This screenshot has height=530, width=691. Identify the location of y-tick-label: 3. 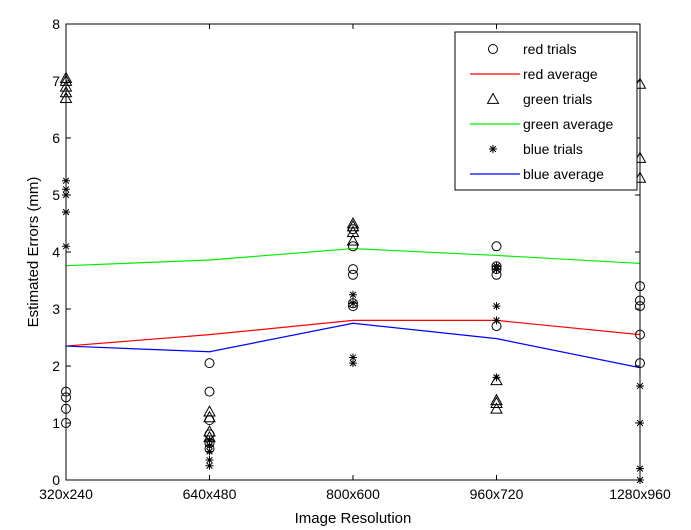
(56, 309).